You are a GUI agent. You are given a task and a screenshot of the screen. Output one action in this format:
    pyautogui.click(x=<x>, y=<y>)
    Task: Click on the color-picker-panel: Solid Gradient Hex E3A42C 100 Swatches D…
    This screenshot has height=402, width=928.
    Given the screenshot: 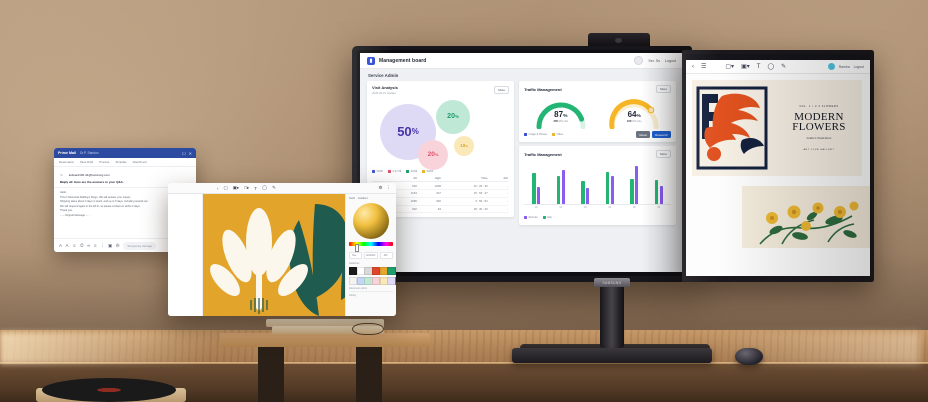 What is the action you would take?
    pyautogui.click(x=370, y=255)
    